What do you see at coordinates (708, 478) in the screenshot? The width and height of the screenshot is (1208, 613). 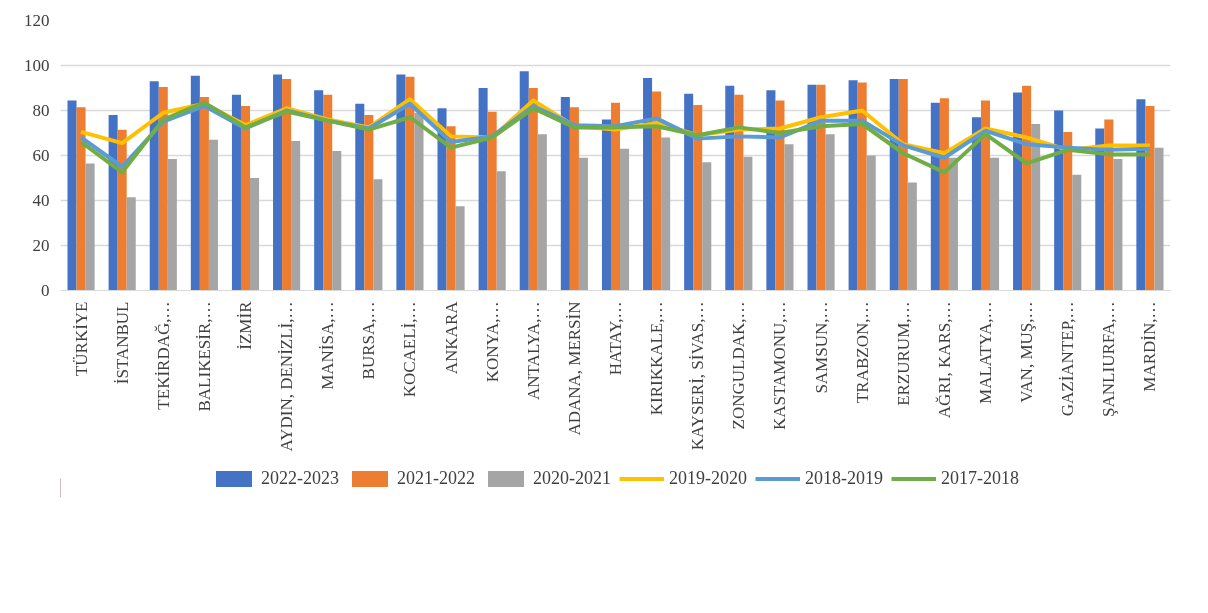 I see `legend-label: 2019-2020` at bounding box center [708, 478].